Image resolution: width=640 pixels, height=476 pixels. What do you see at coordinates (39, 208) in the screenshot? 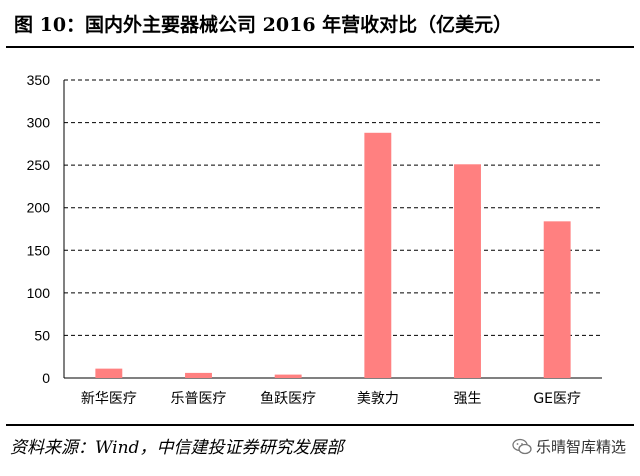
I see `y-tick-label: 200` at bounding box center [39, 208].